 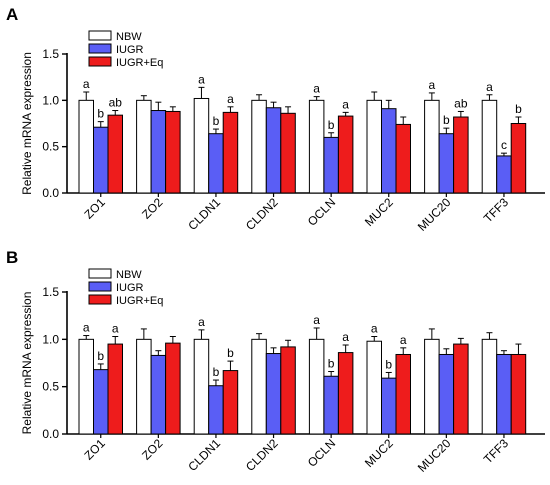 I want to click on x-tick-label: ZO2, so click(x=152, y=208).